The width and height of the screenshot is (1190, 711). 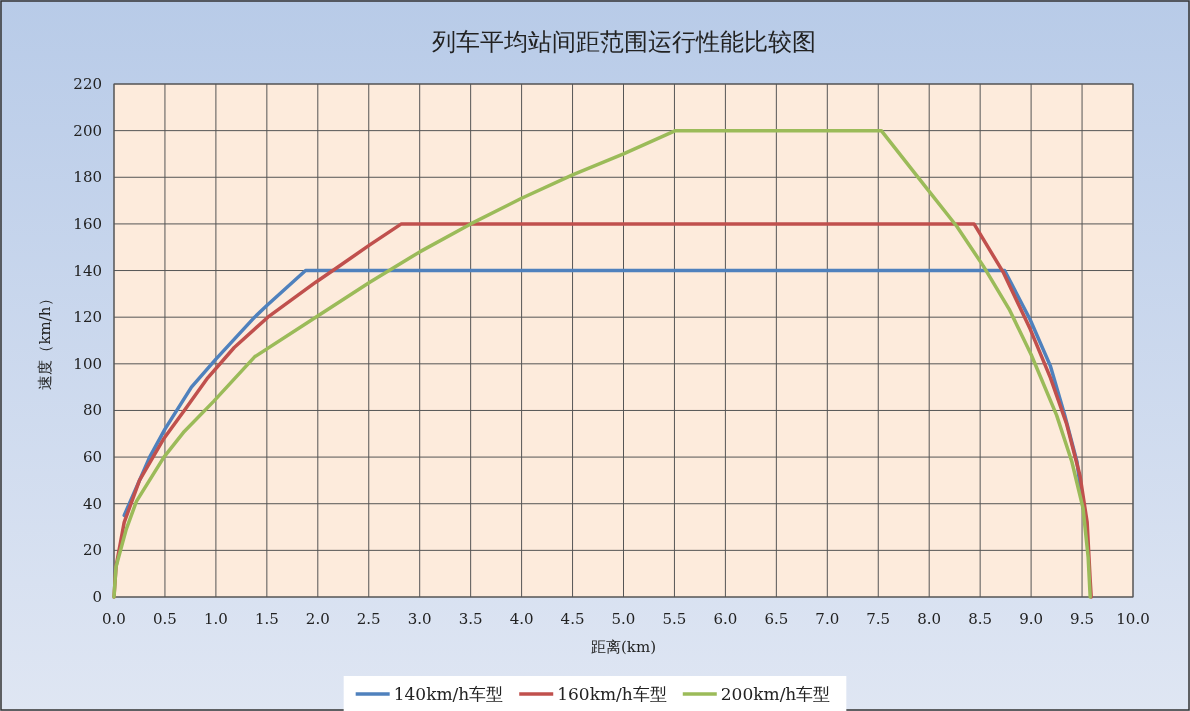 What do you see at coordinates (87, 317) in the screenshot?
I see `y-tick-label: 120` at bounding box center [87, 317].